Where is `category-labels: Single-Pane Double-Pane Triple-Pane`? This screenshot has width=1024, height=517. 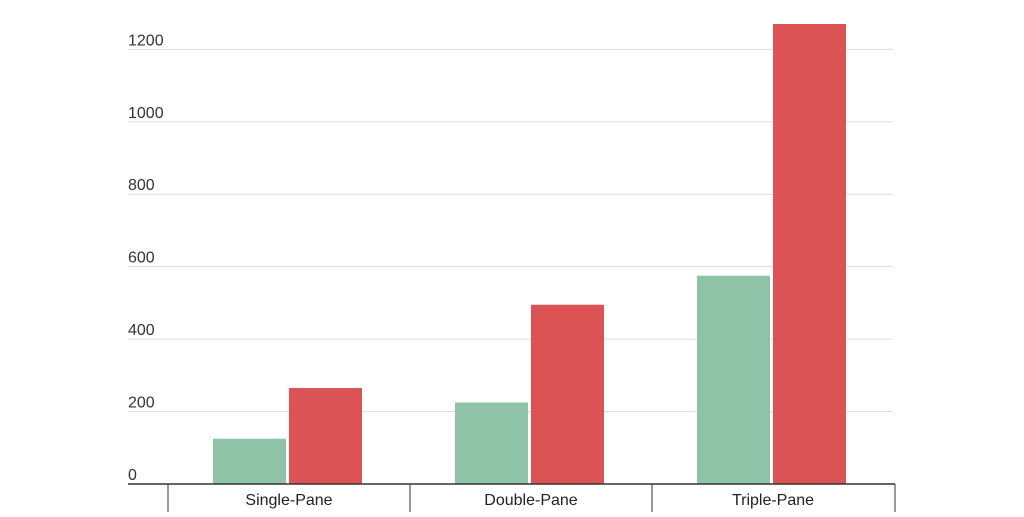
category-labels: Single-Pane Double-Pane Triple-Pane is located at coordinates (529, 500).